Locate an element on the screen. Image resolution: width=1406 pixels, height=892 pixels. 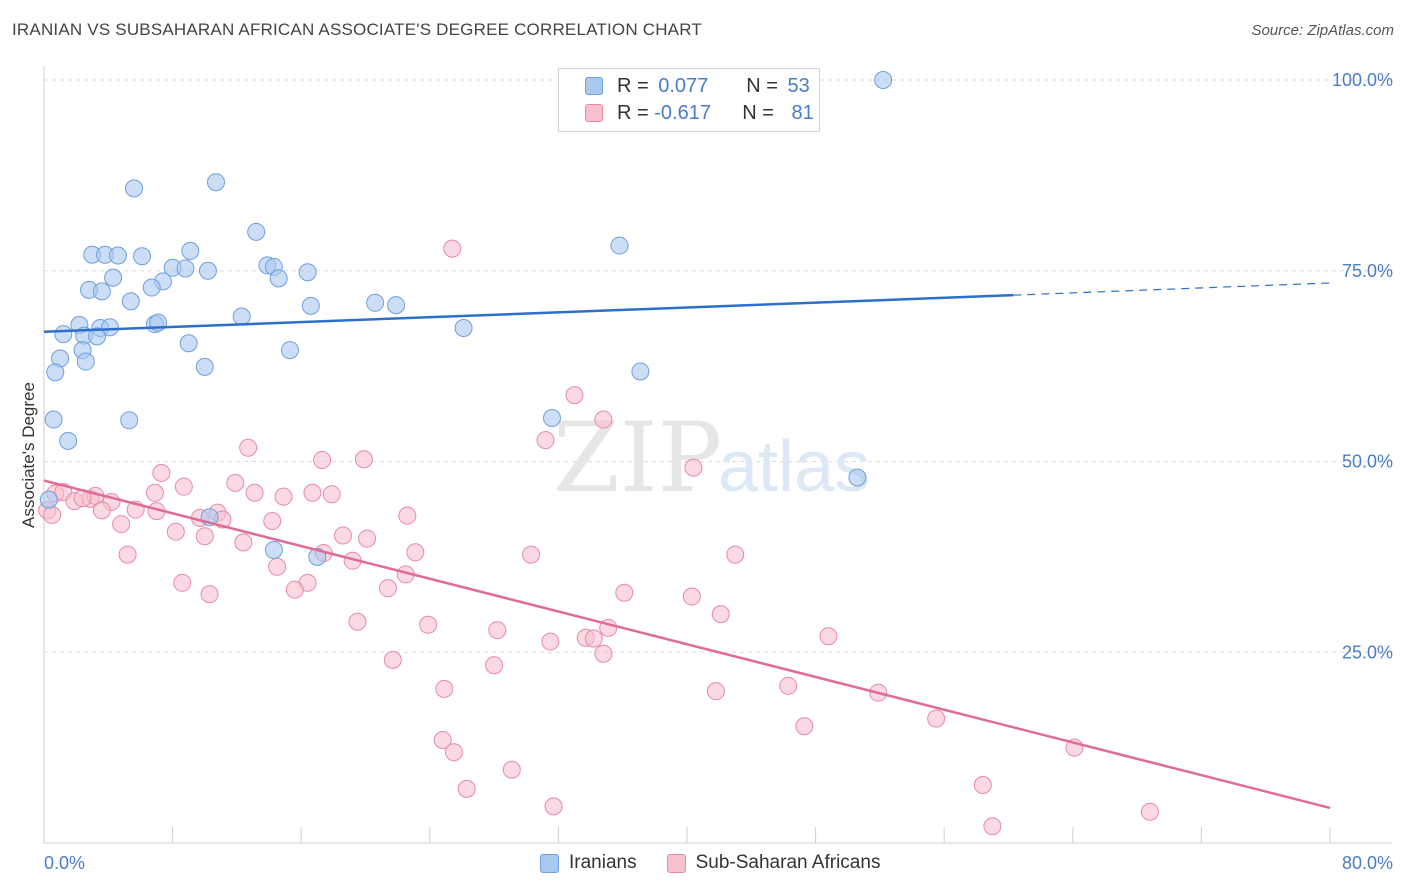
legend-n-value: 53 is located at coordinates (798, 85).